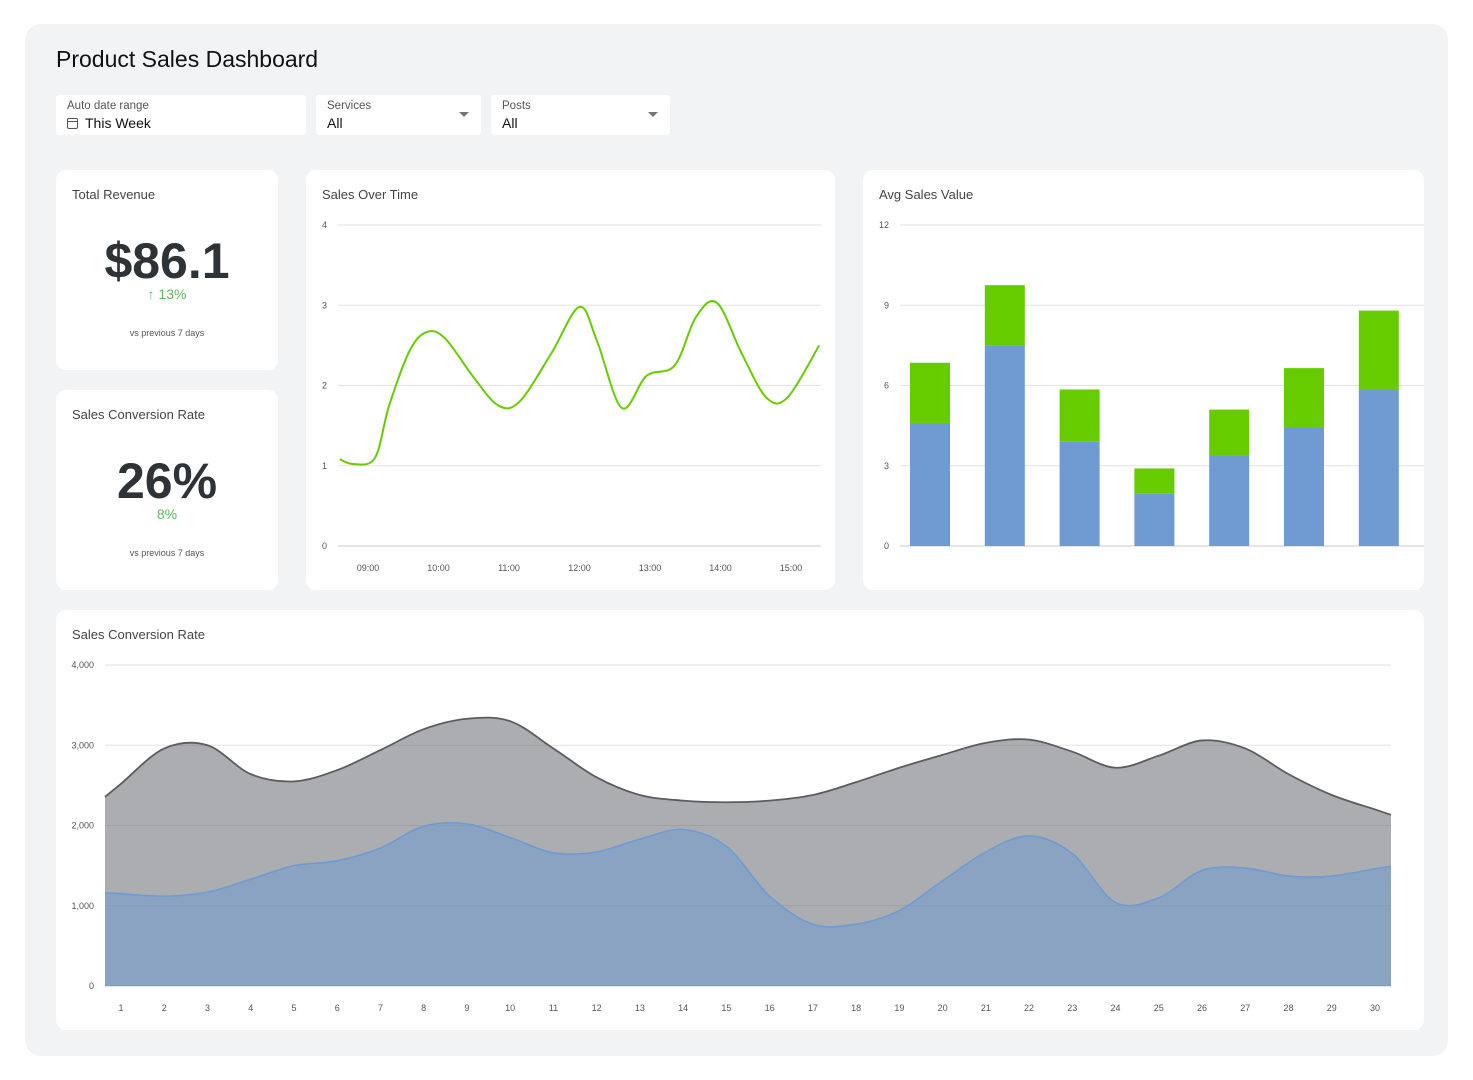  I want to click on x-tick-label: 14, so click(683, 1008).